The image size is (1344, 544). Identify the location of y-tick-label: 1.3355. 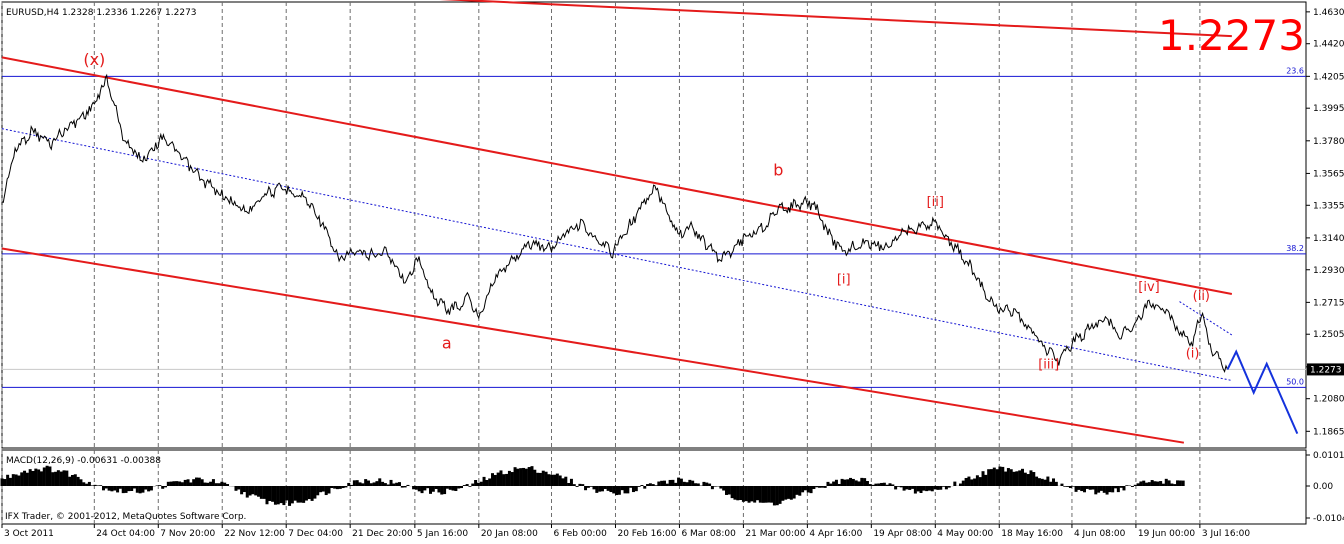
(1328, 206).